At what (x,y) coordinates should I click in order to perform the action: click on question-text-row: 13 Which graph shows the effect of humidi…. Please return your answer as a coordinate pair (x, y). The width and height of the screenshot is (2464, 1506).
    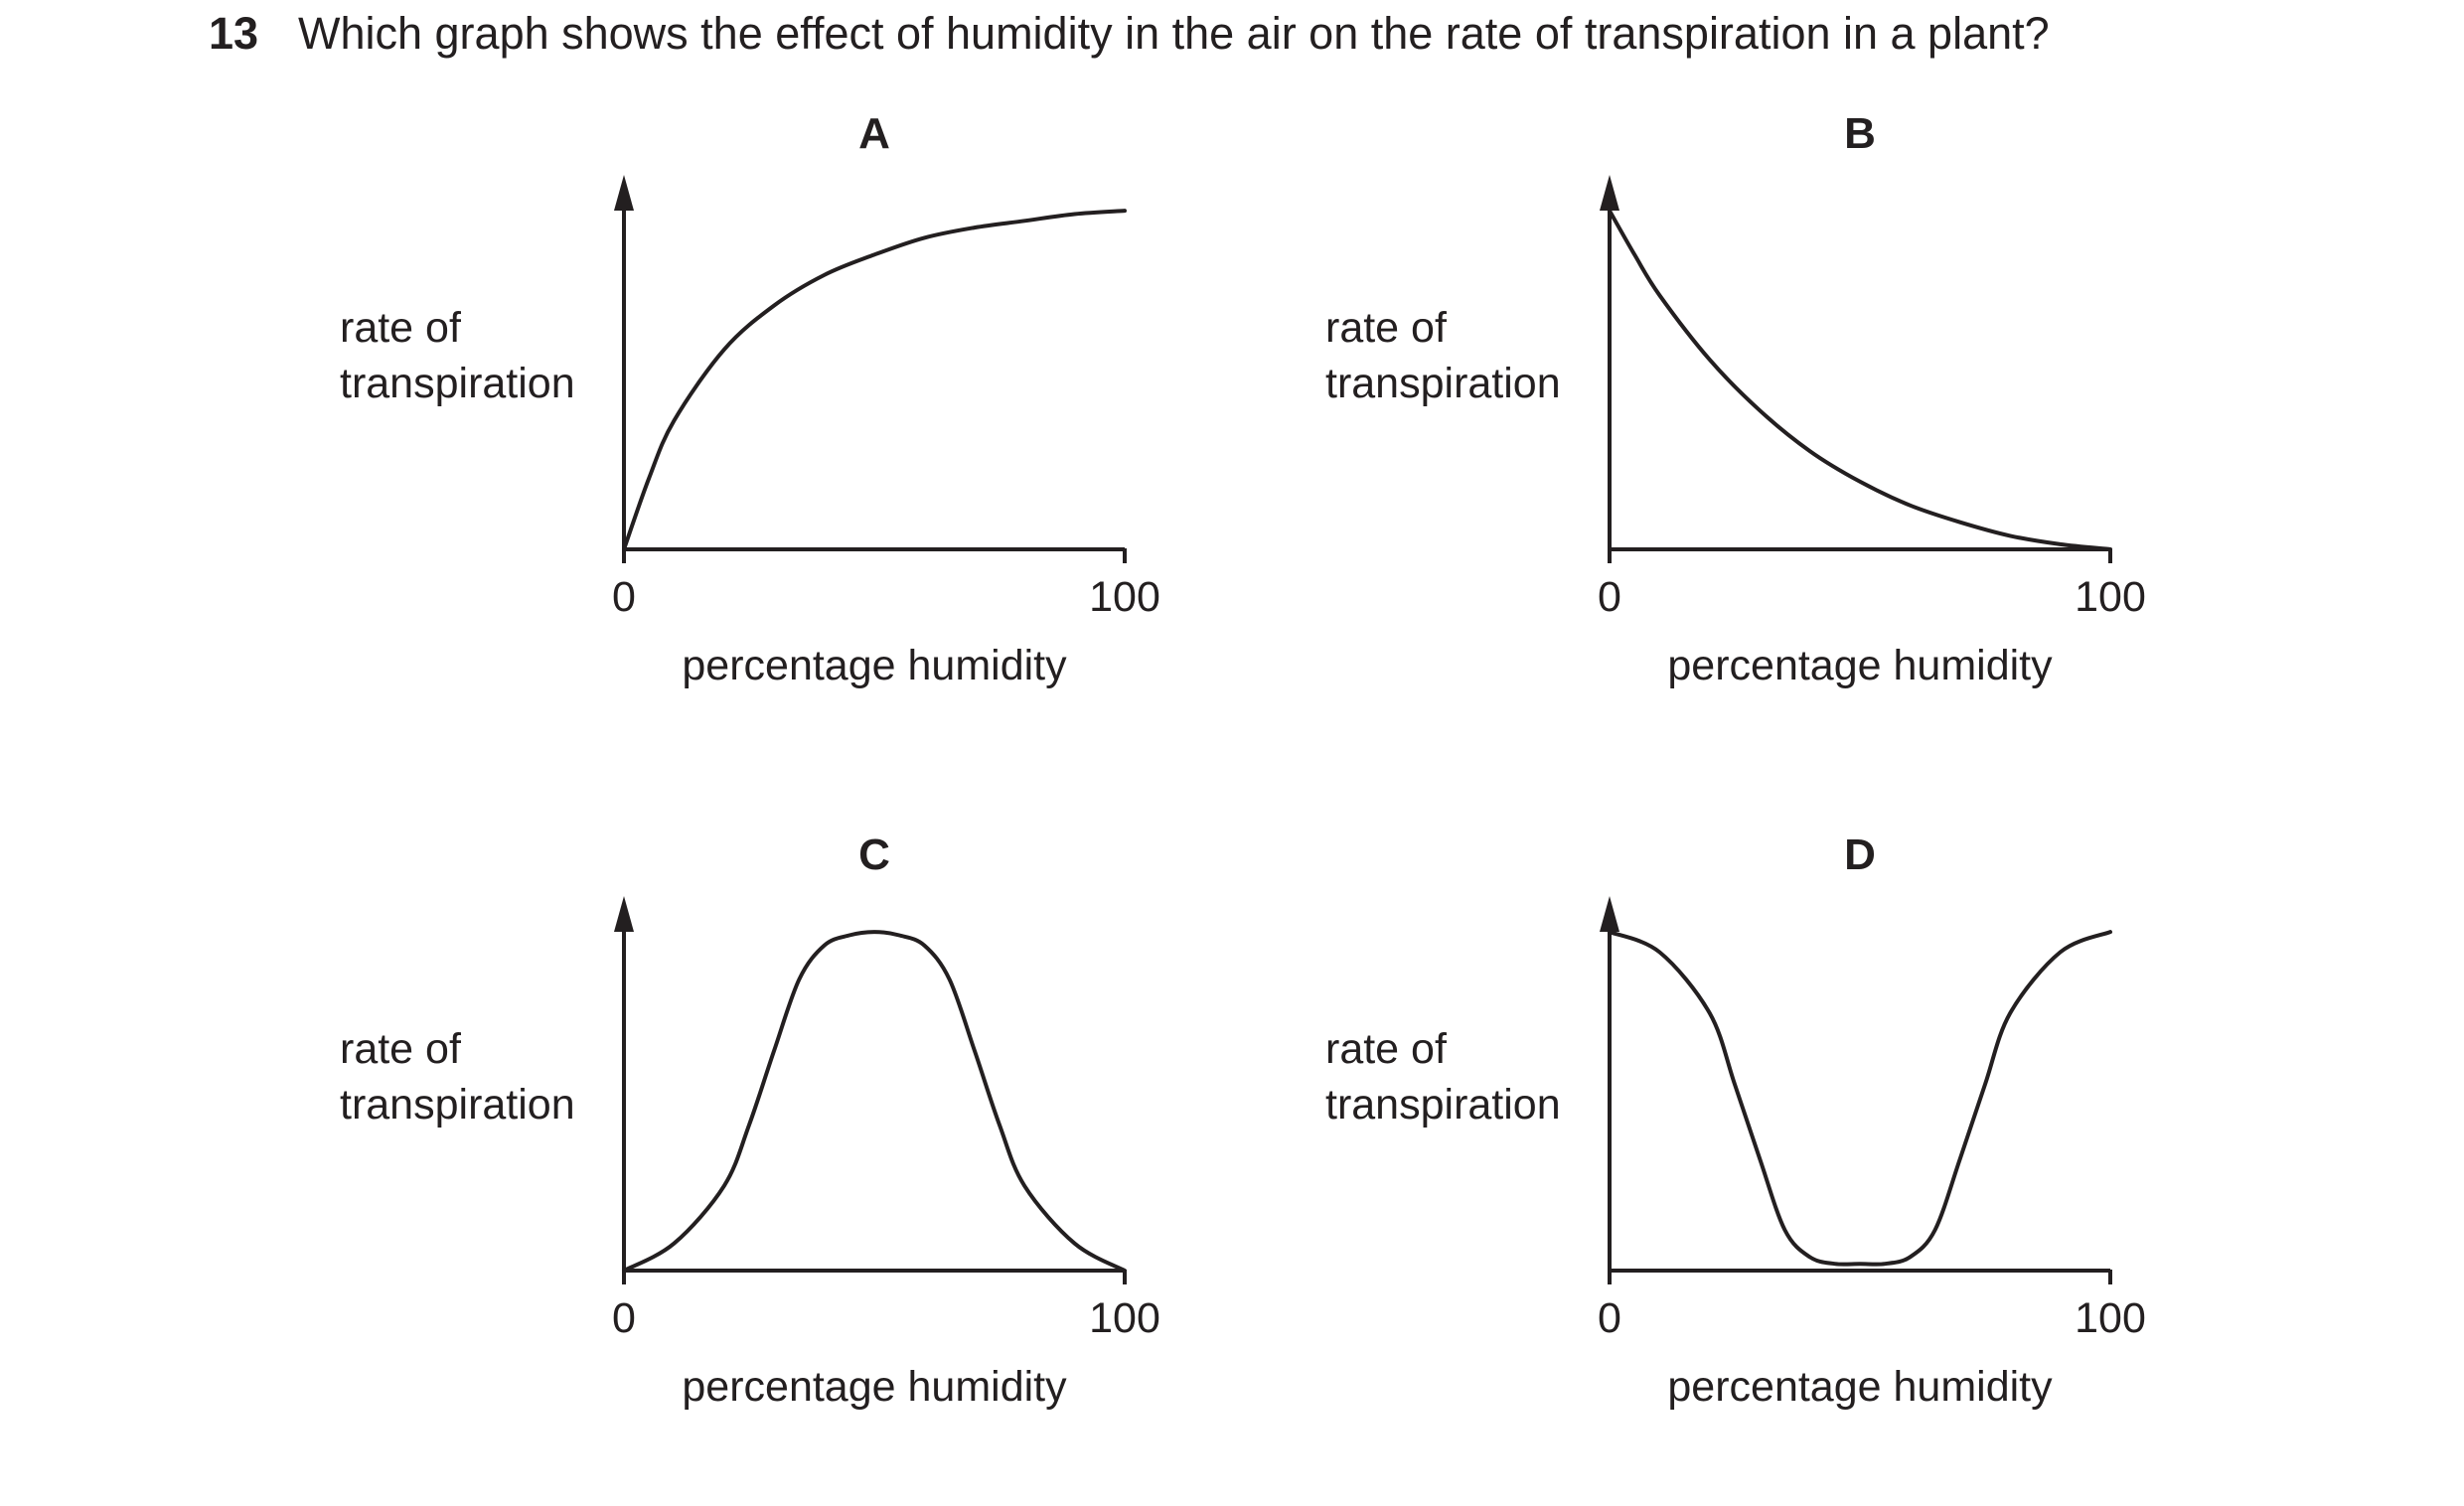
    Looking at the image, I should click on (1129, 34).